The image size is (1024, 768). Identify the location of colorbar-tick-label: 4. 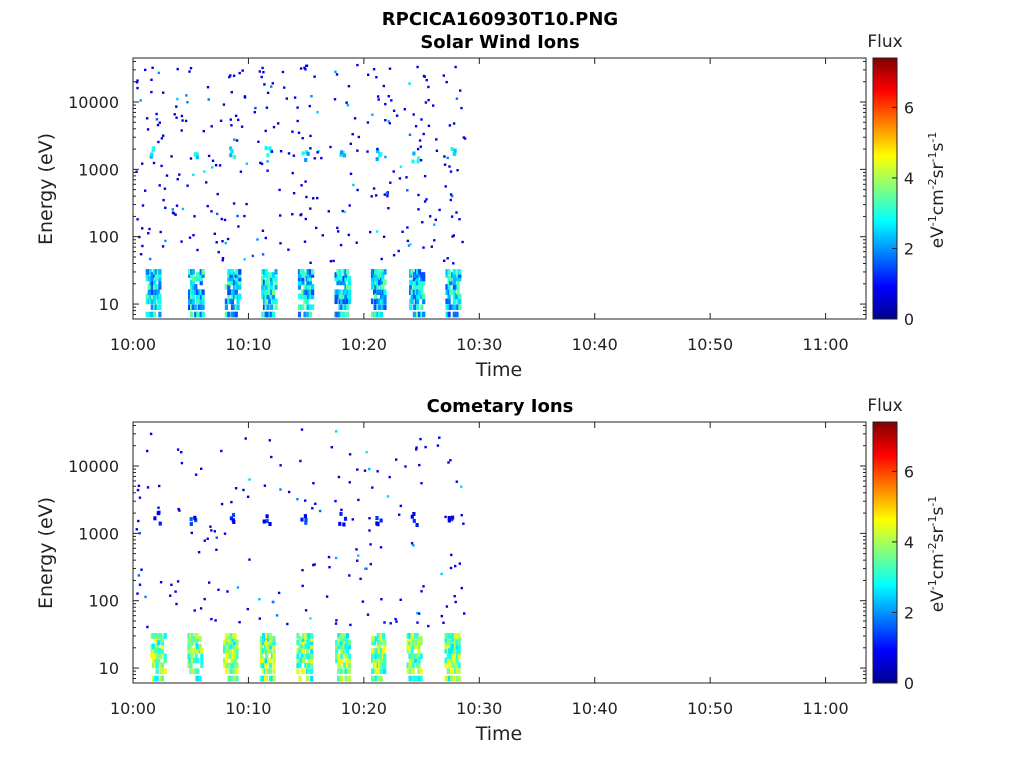
(909, 542).